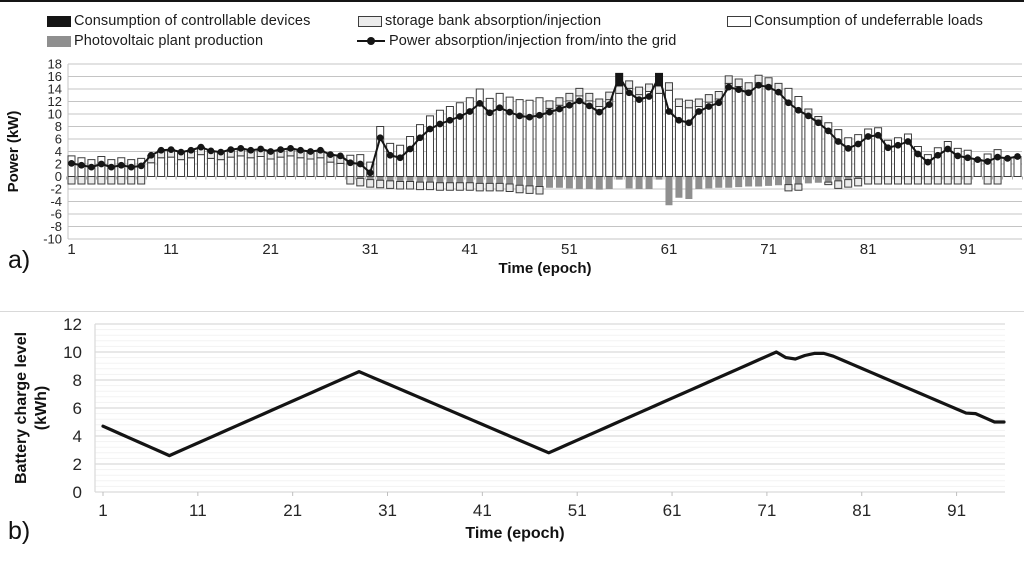  Describe the element at coordinates (56, 201) in the screenshot. I see `y-tick-label: -4` at that location.